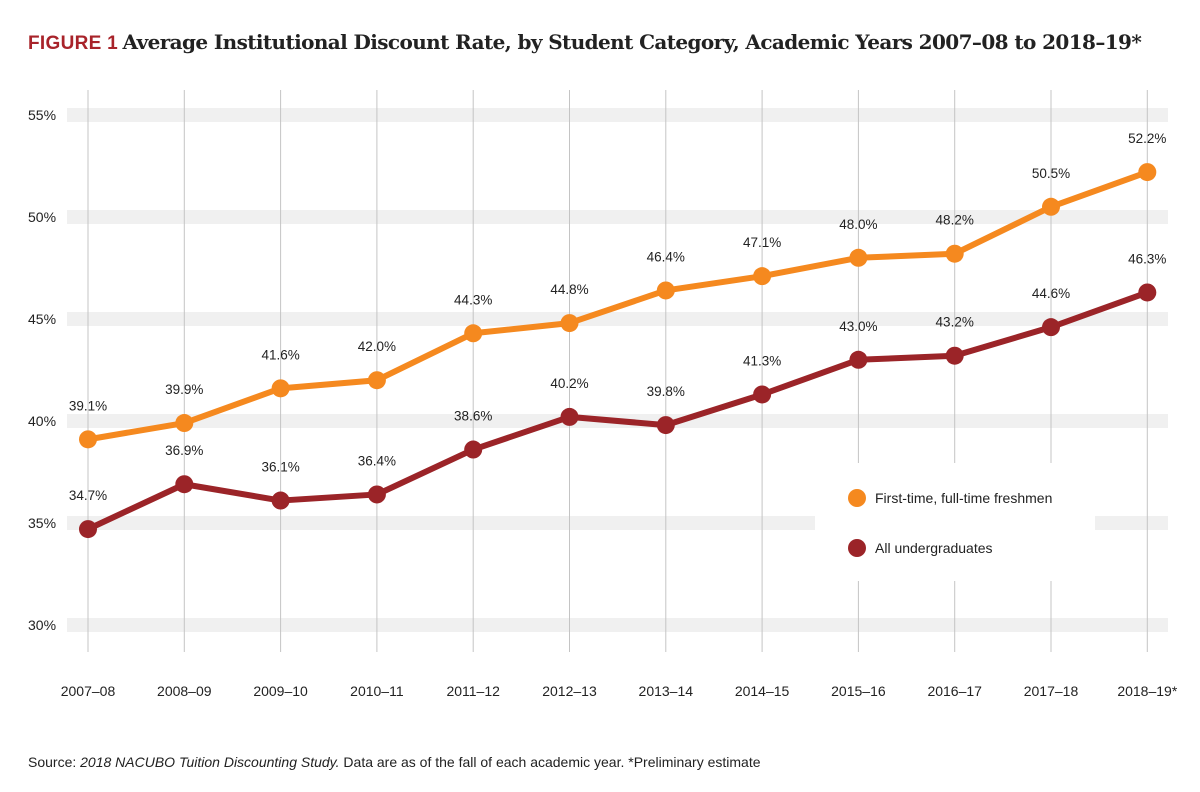 This screenshot has height=792, width=1200. I want to click on y-tick-label: 45%, so click(42, 319).